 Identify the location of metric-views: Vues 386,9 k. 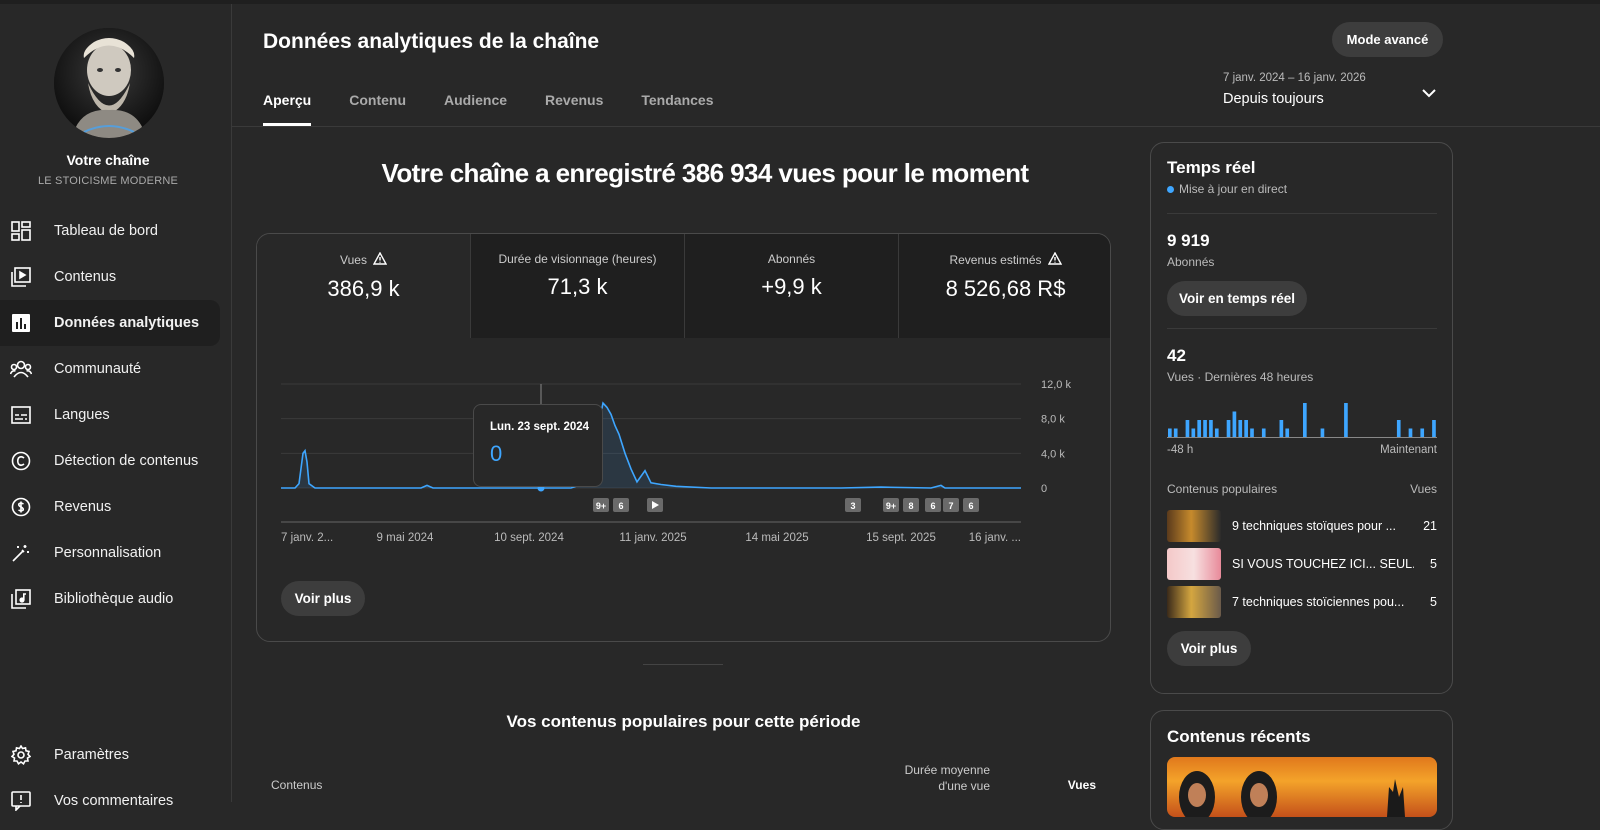
(363, 286).